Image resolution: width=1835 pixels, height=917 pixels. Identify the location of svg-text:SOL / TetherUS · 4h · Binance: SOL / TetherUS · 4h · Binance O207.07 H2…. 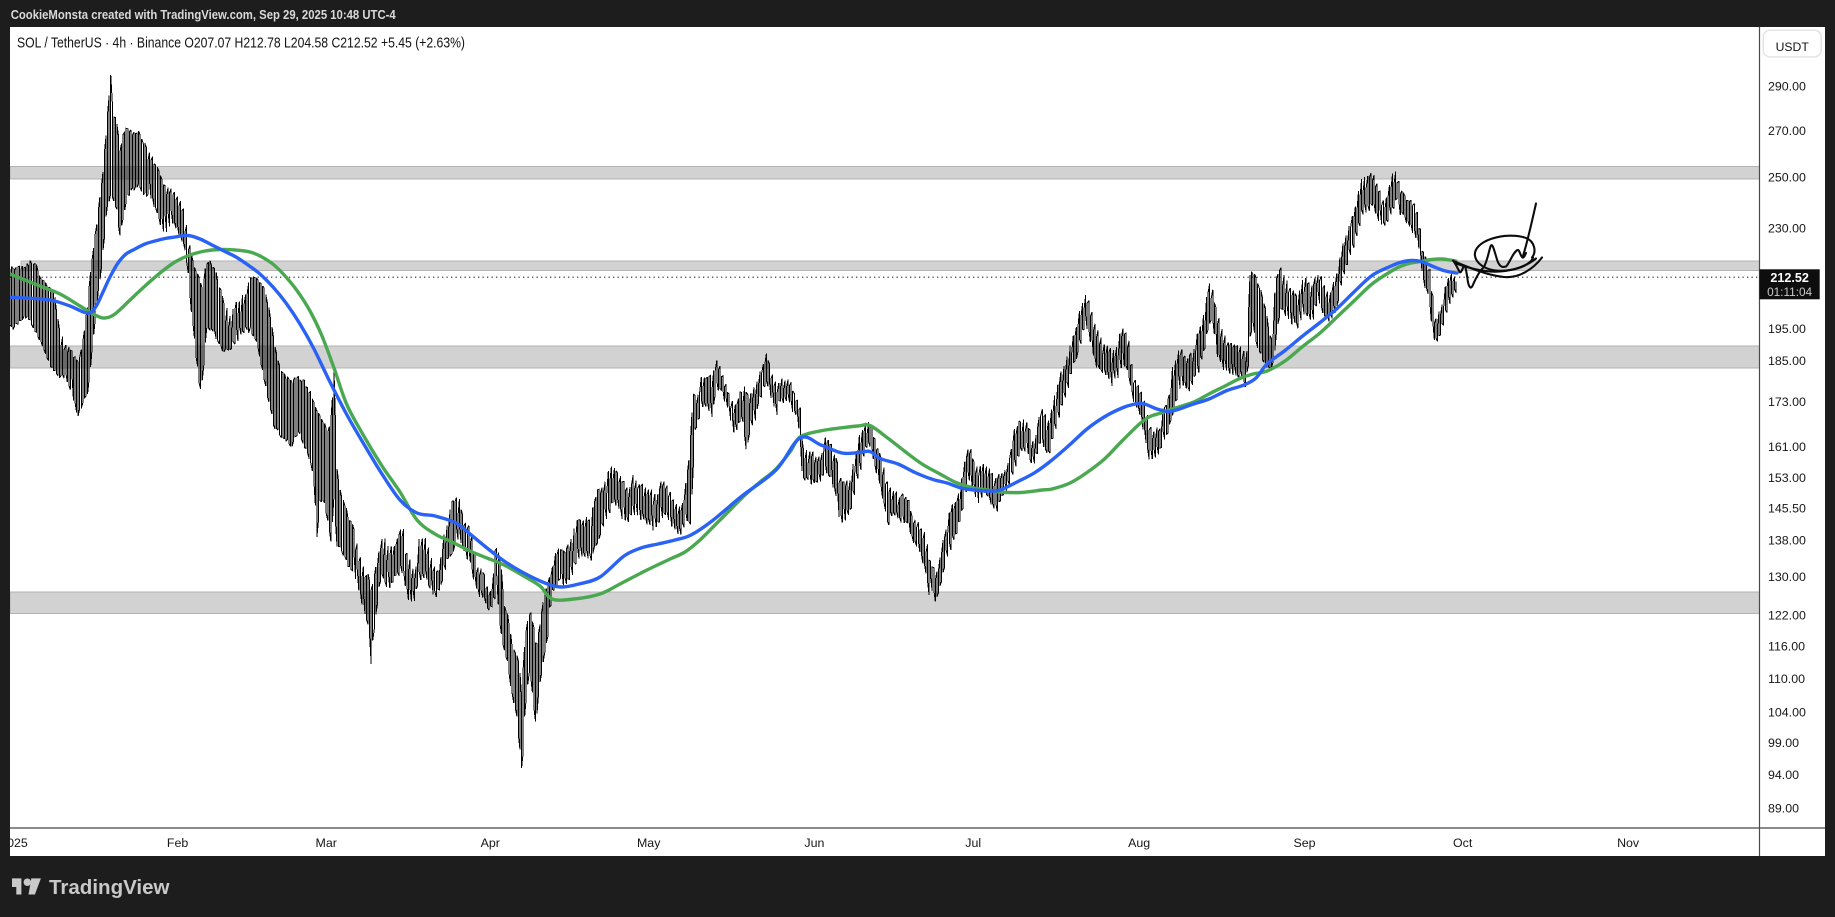
(241, 43).